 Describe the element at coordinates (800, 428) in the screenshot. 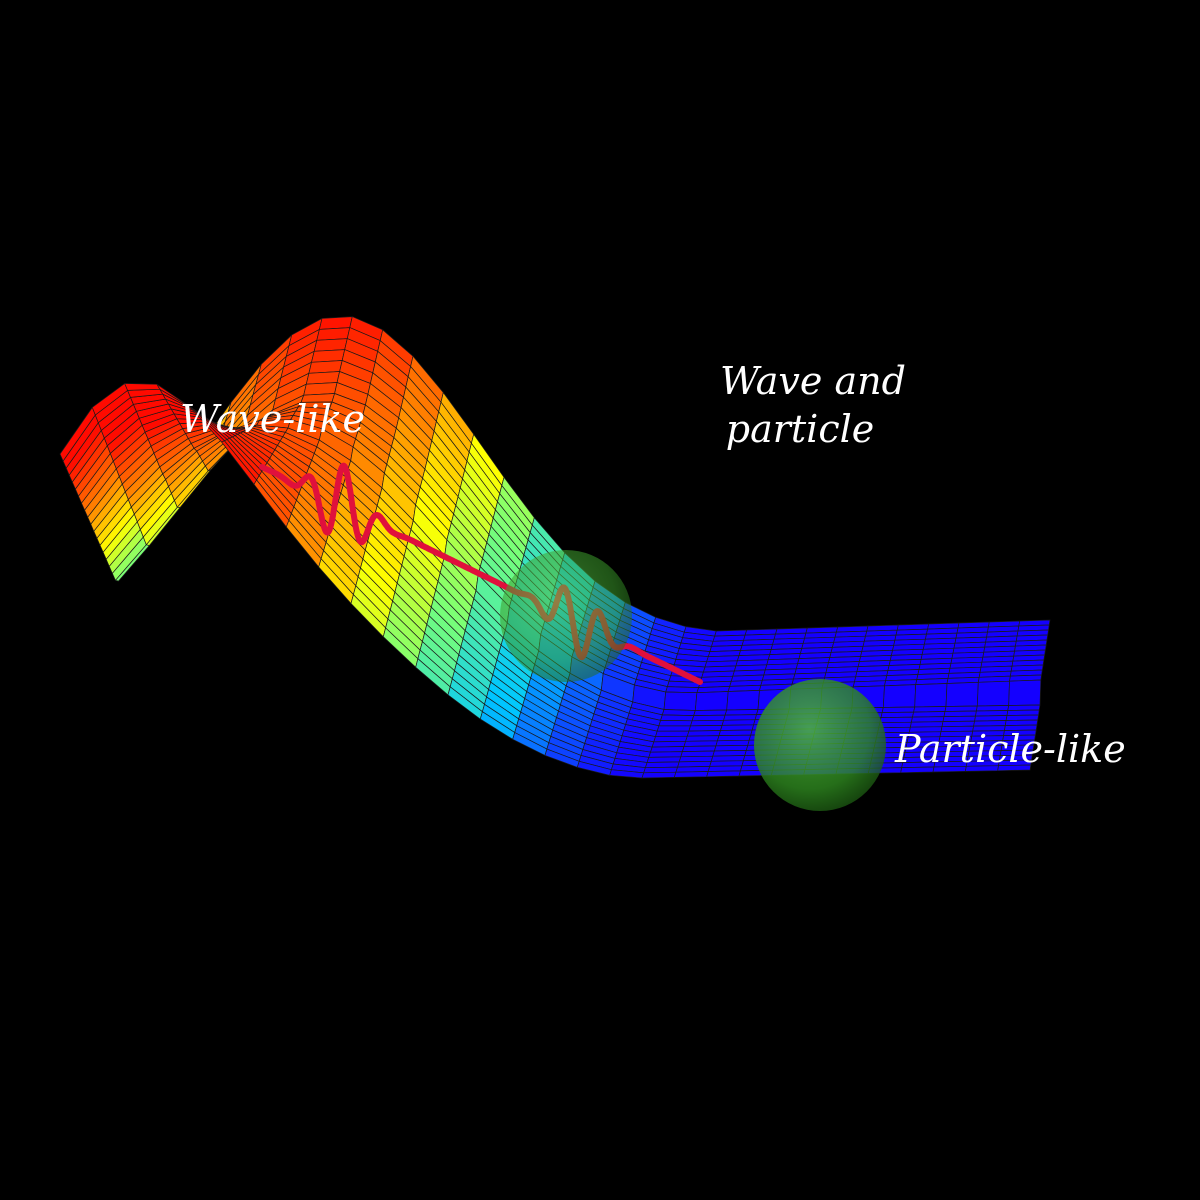

I see `wave-and-particle-label-line2: particle` at that location.